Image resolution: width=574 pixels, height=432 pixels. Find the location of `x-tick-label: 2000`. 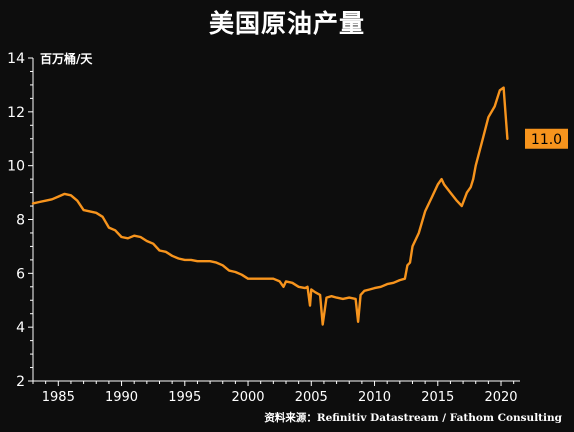

x-tick-label: 2000 is located at coordinates (247, 397).